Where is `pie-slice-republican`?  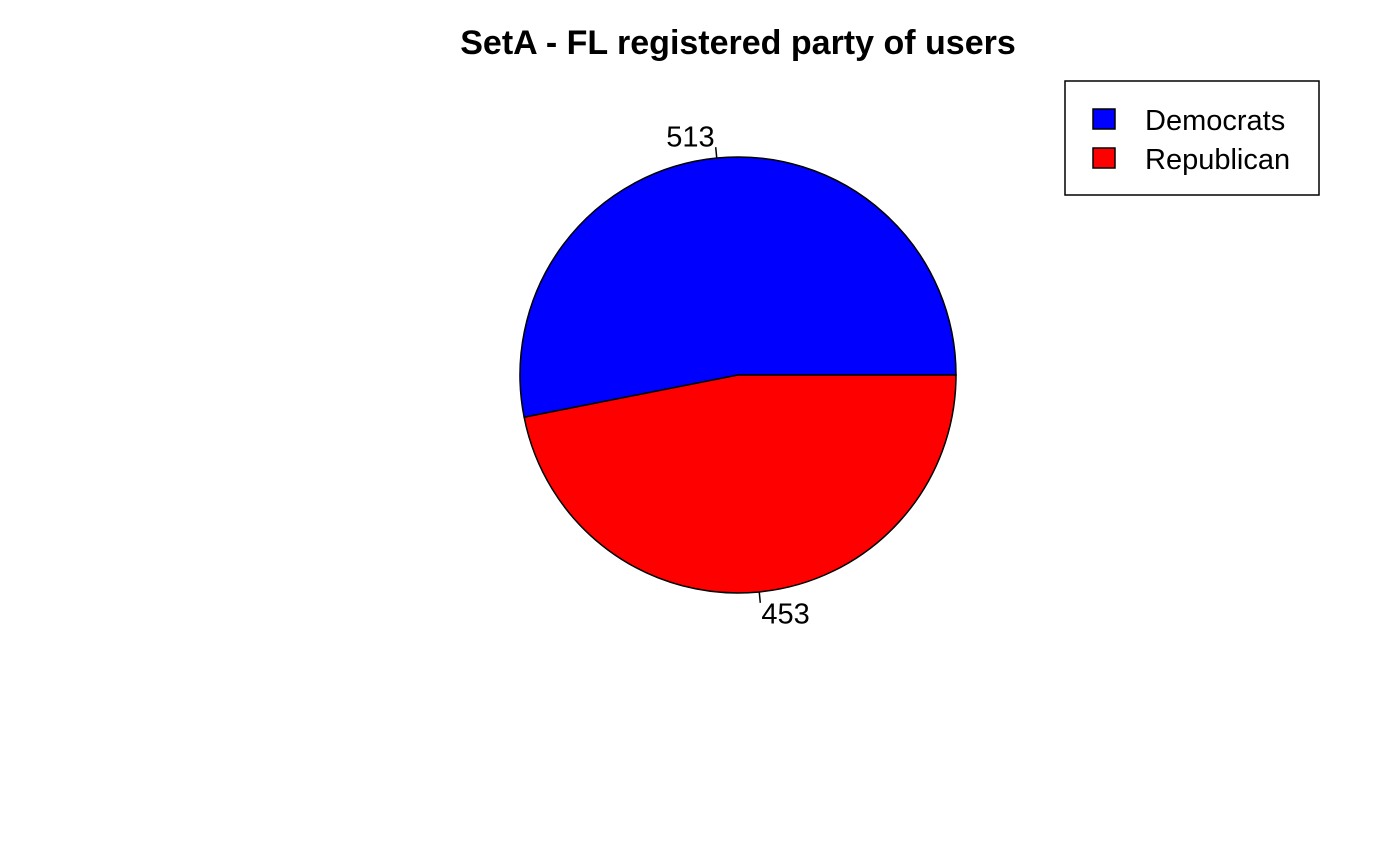
pie-slice-republican is located at coordinates (740, 484).